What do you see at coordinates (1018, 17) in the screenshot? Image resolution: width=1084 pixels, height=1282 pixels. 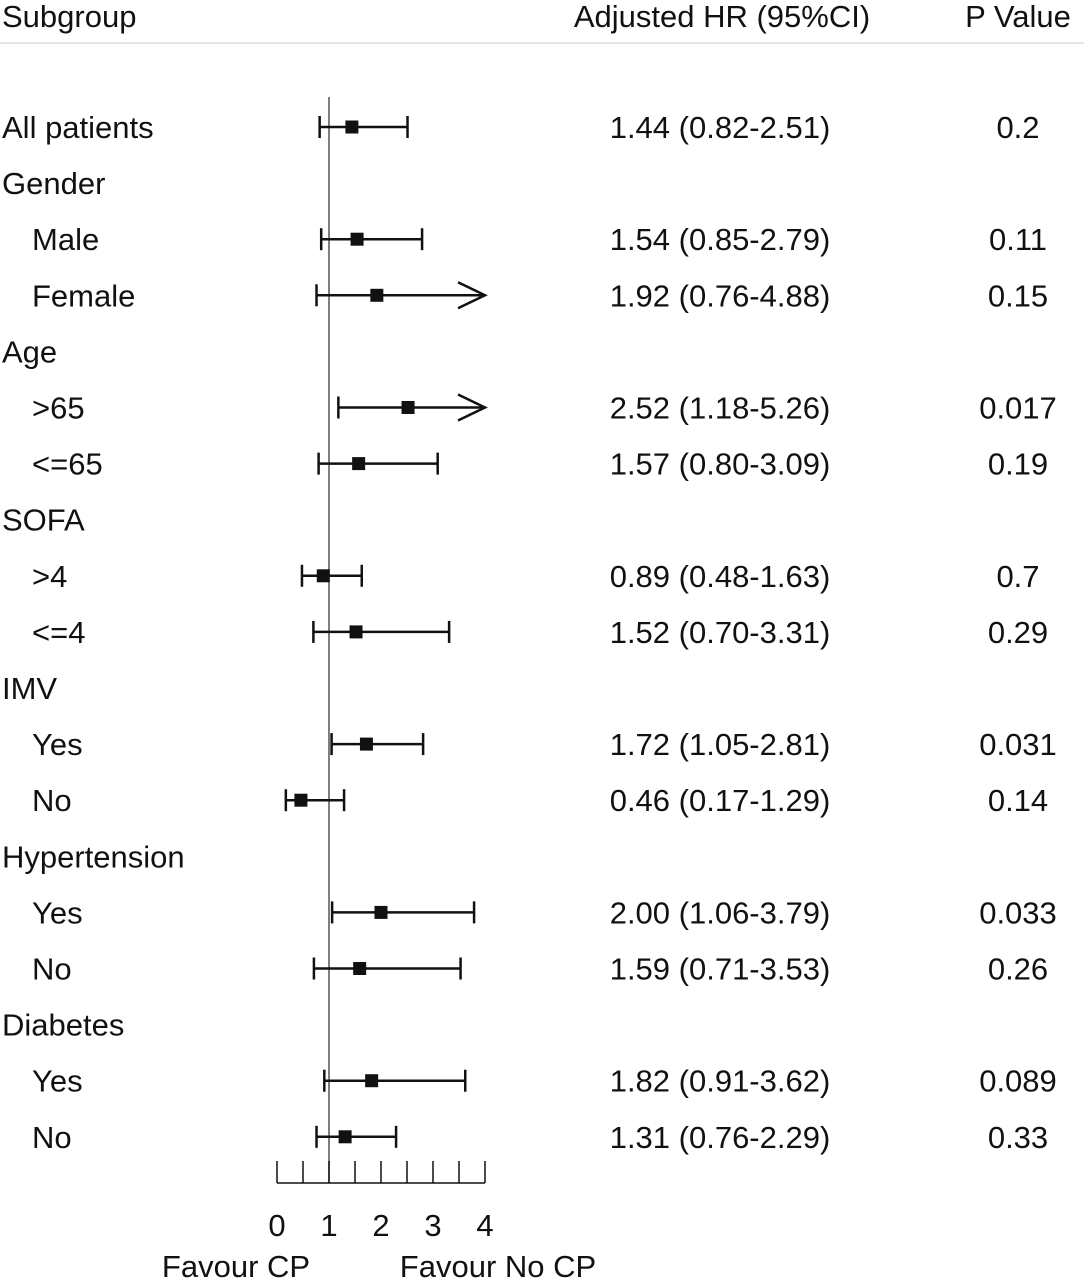 I see `header-p-value: P Value` at bounding box center [1018, 17].